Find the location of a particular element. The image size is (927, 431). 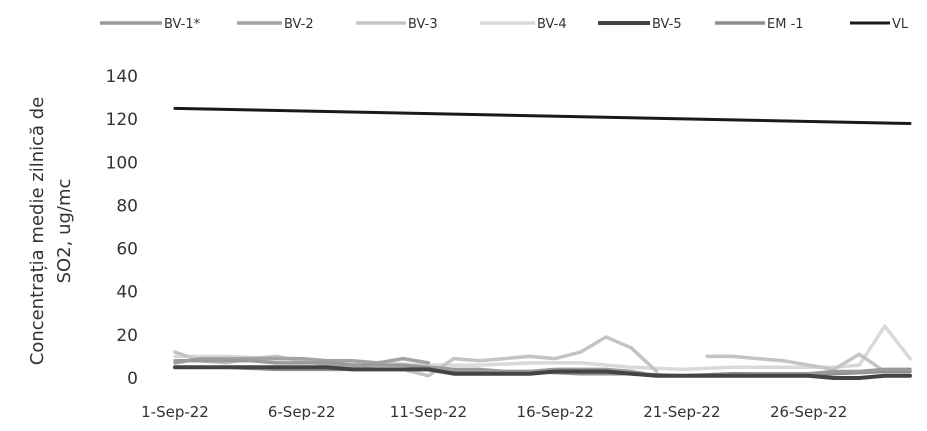

legend-label: BV-2 is located at coordinates (299, 24).